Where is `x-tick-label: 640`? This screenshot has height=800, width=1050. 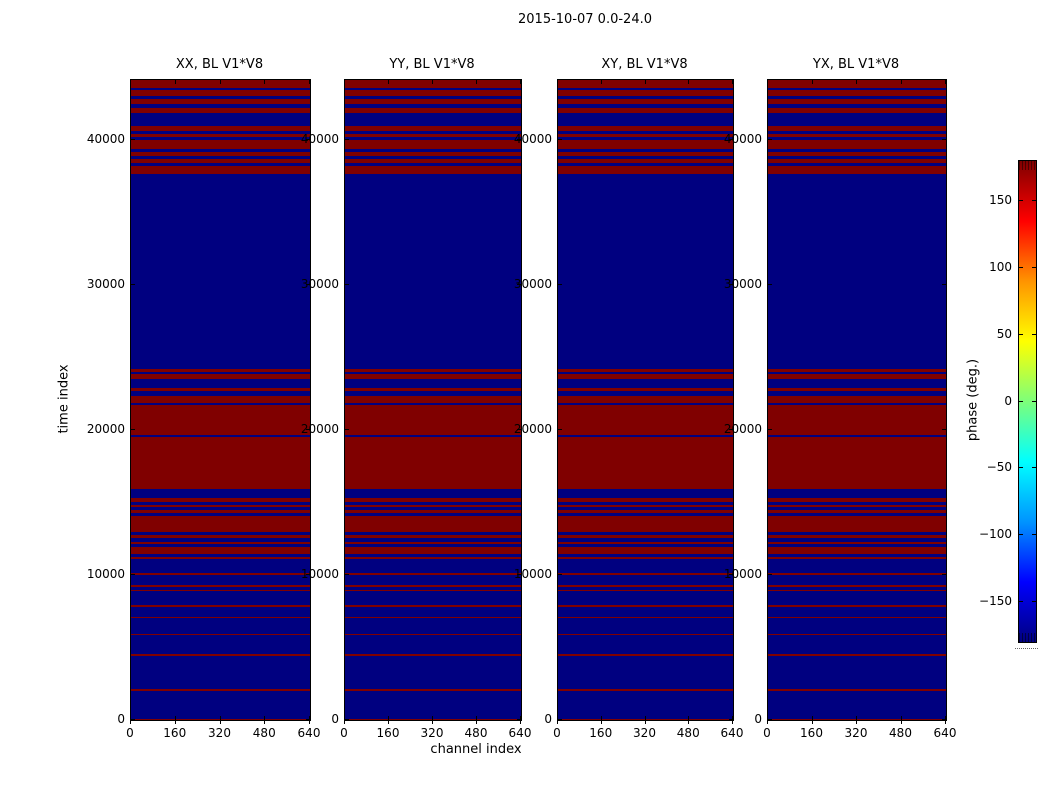 x-tick-label: 640 is located at coordinates (732, 733).